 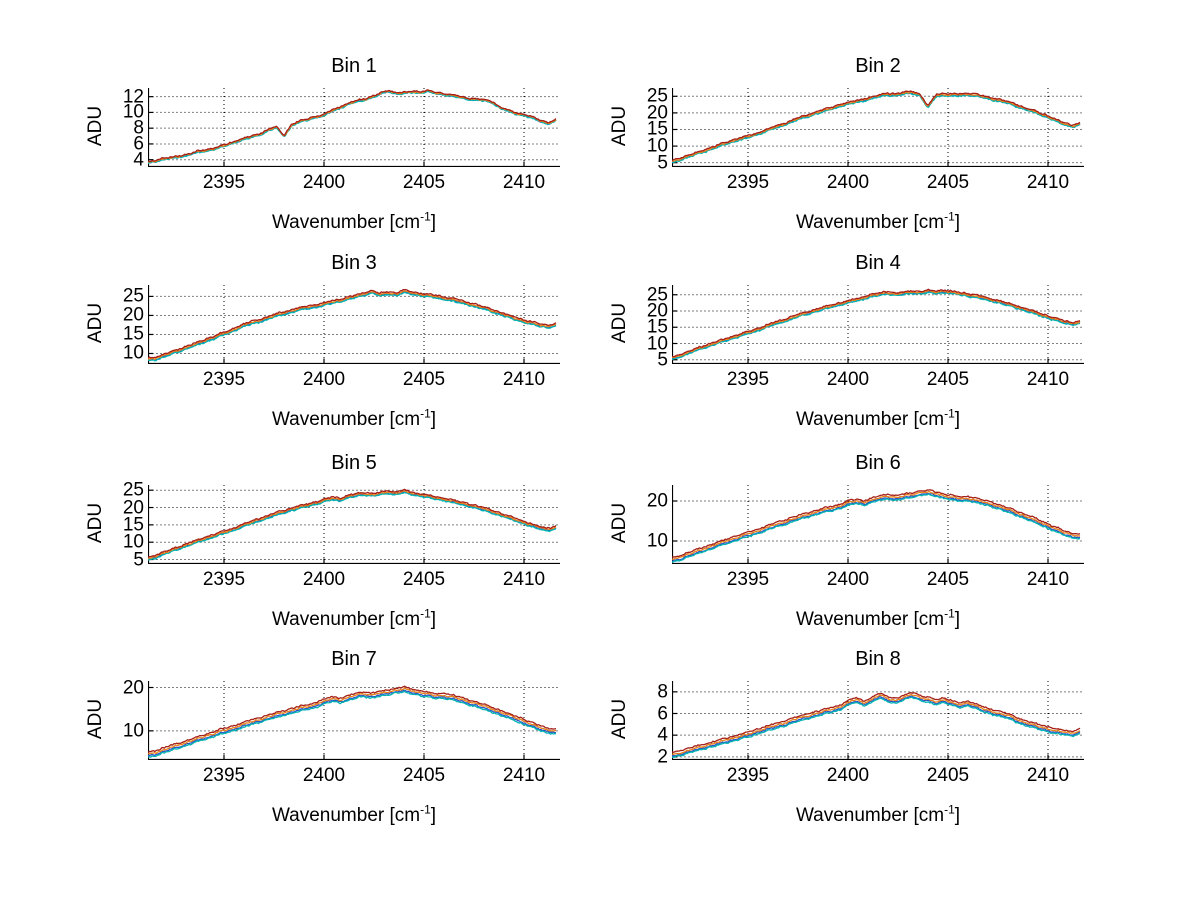 What do you see at coordinates (878, 263) in the screenshot?
I see `panel-title: Bin 4` at bounding box center [878, 263].